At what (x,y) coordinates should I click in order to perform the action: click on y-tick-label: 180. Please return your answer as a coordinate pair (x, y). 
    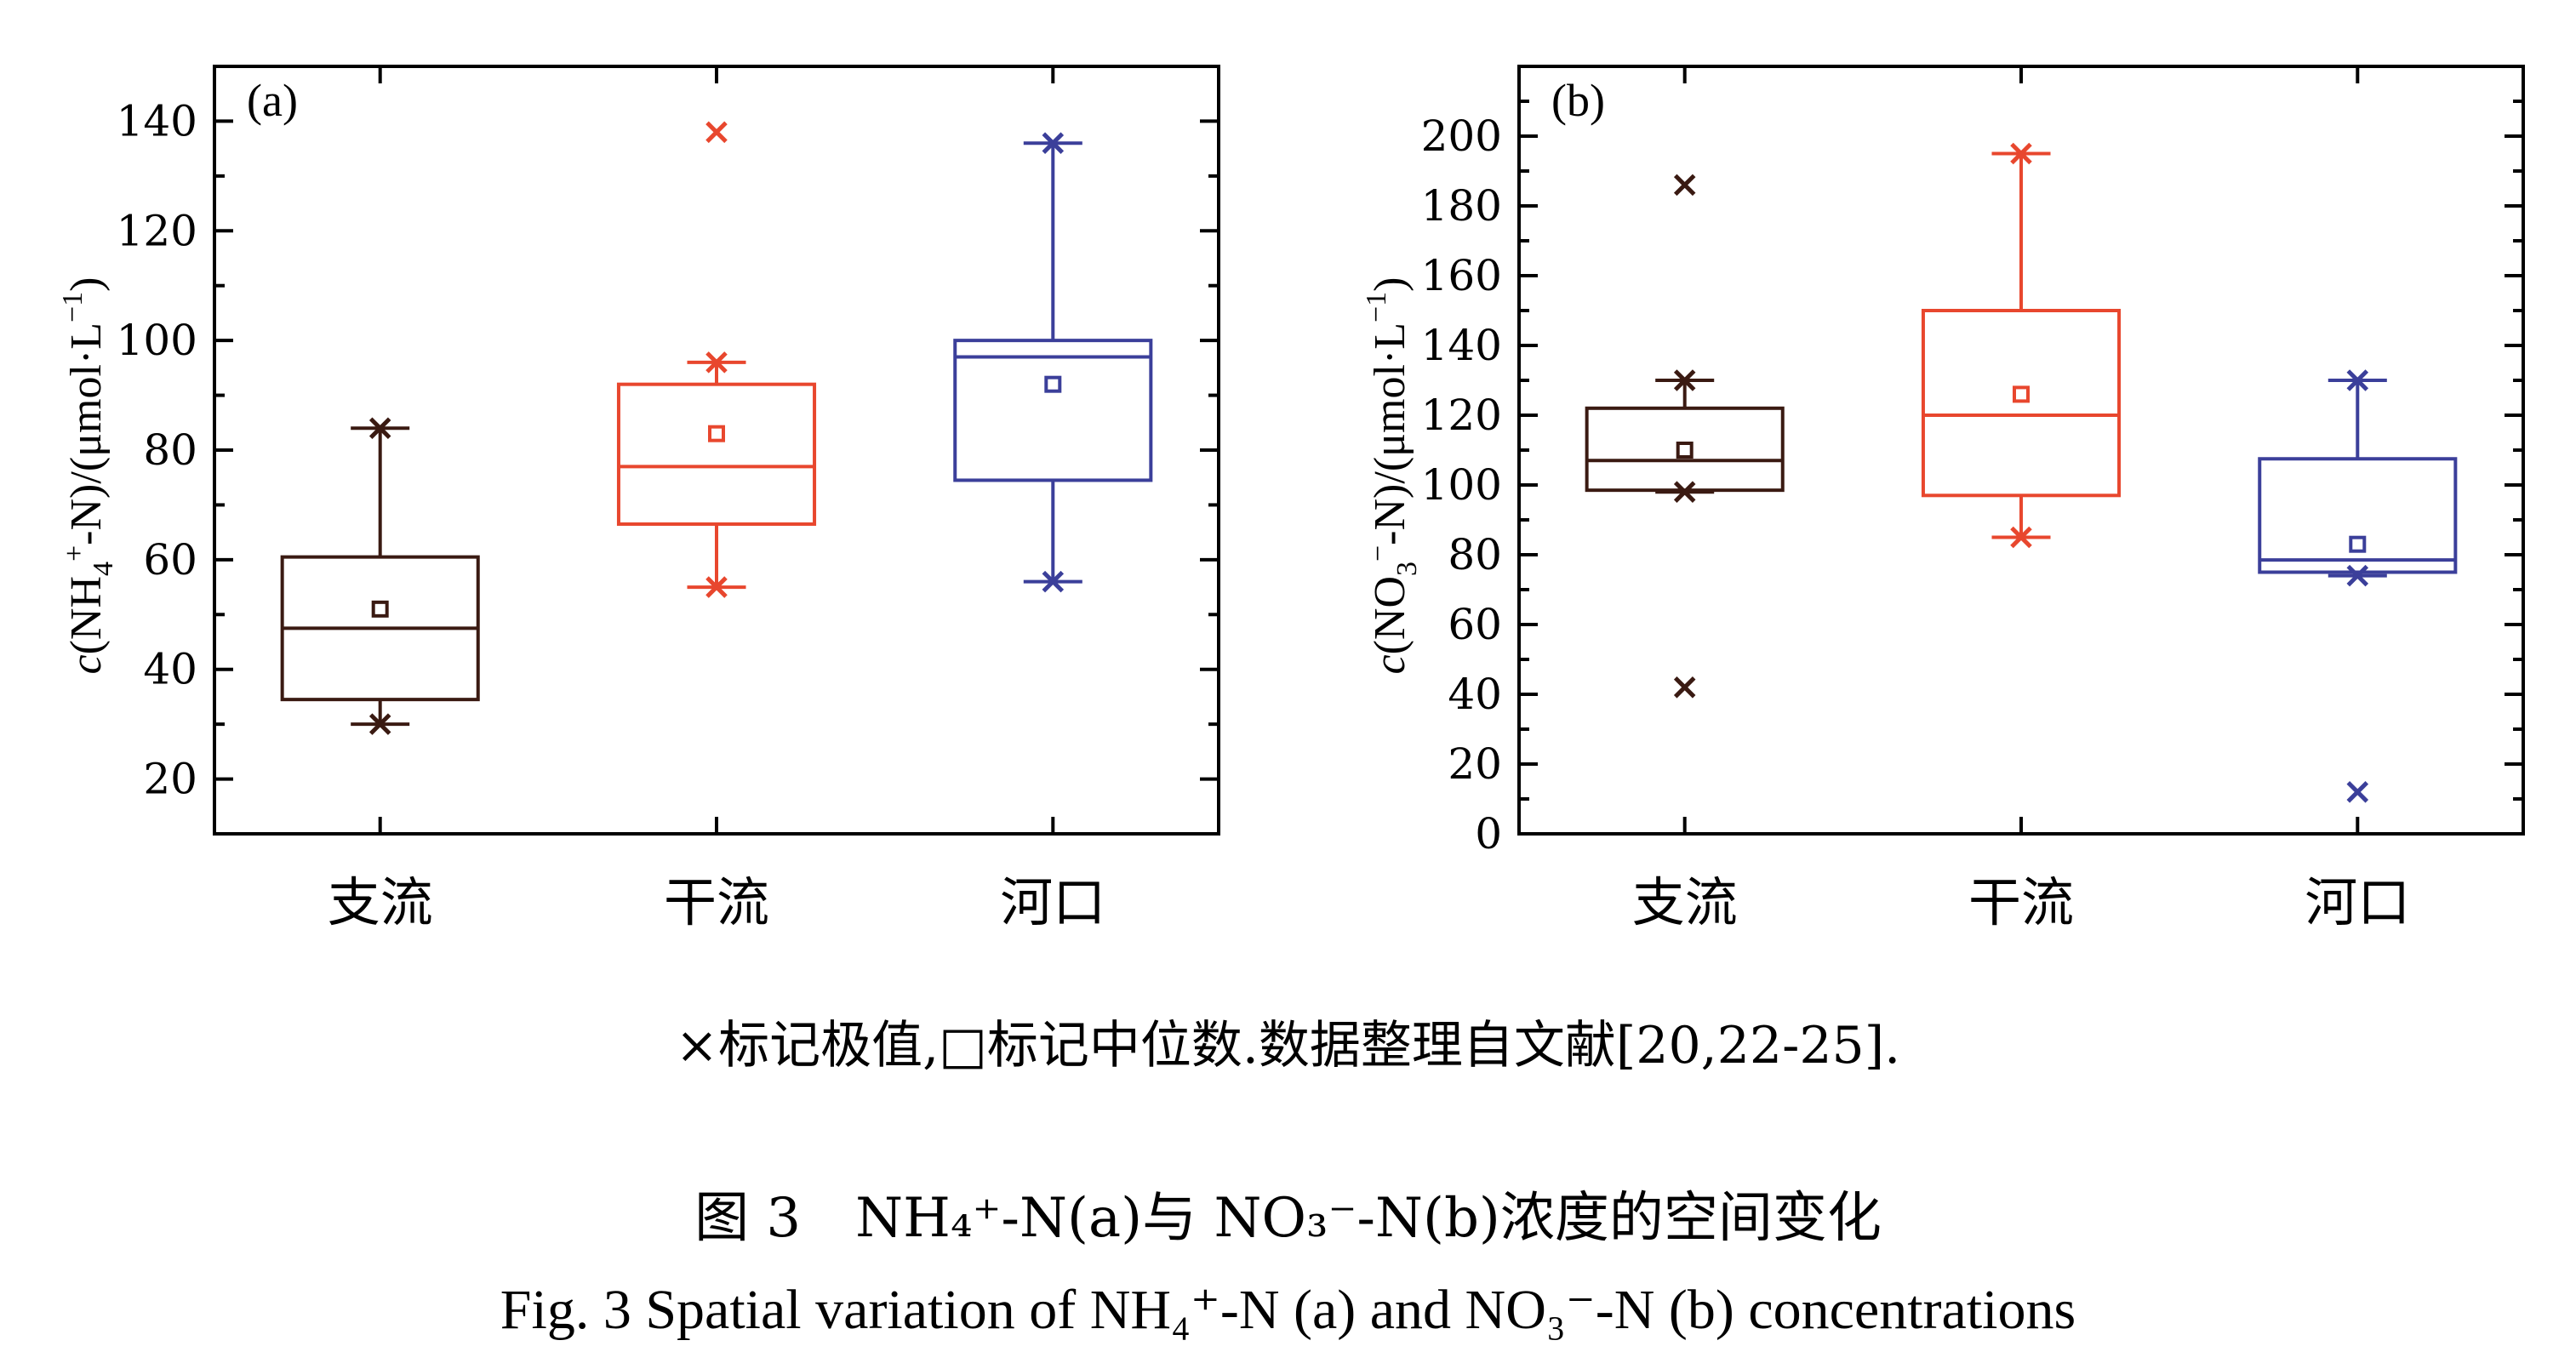
    Looking at the image, I should click on (1461, 206).